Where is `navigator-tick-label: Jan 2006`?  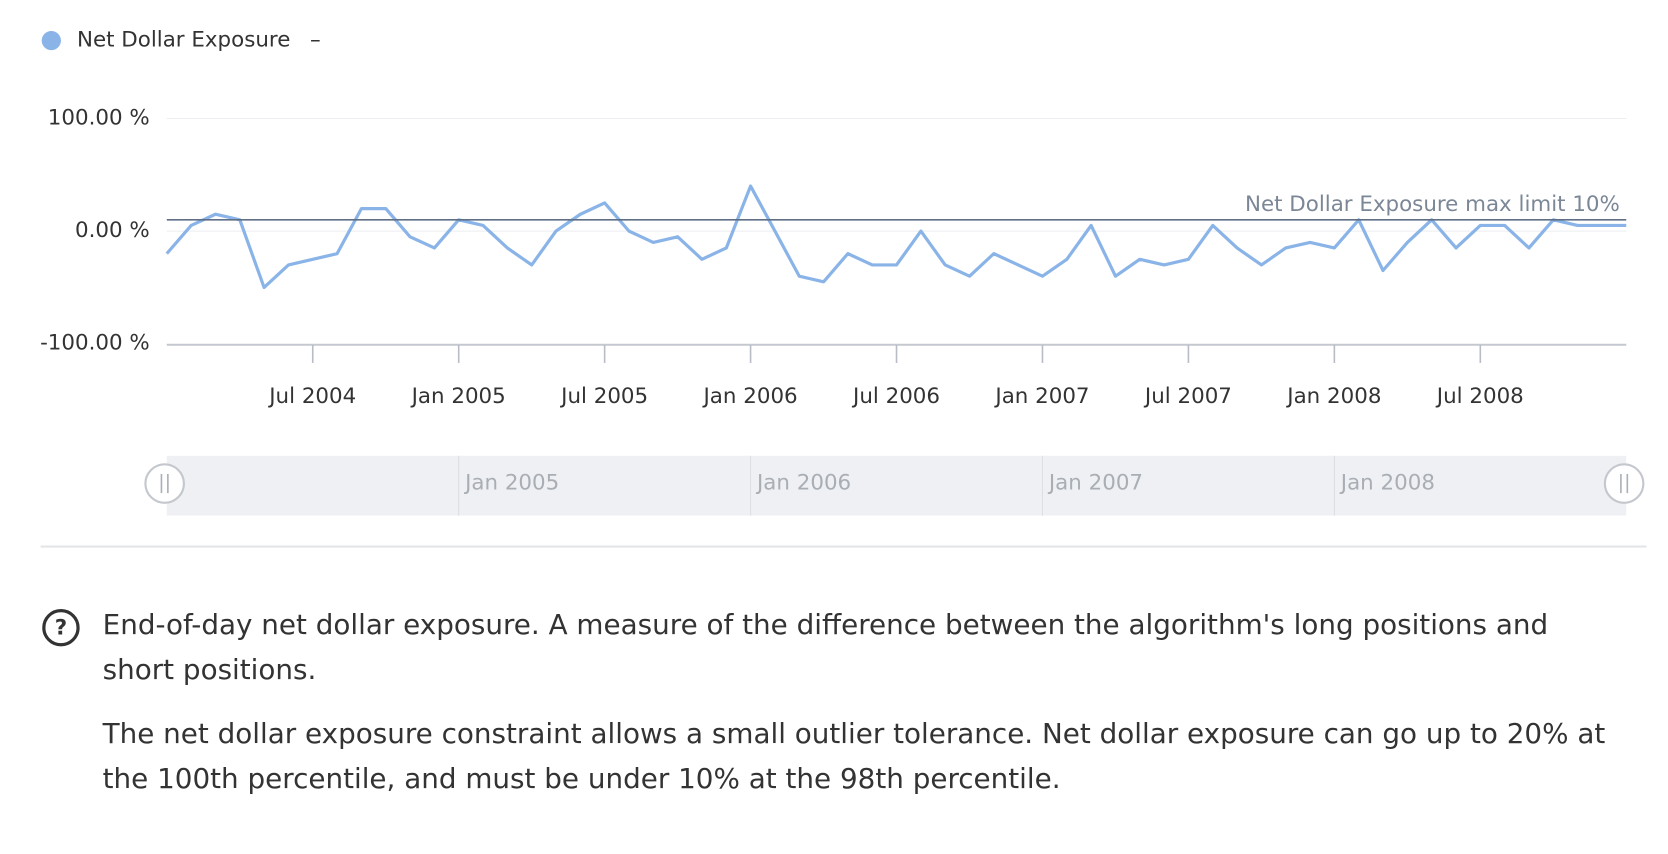 navigator-tick-label: Jan 2006 is located at coordinates (803, 483).